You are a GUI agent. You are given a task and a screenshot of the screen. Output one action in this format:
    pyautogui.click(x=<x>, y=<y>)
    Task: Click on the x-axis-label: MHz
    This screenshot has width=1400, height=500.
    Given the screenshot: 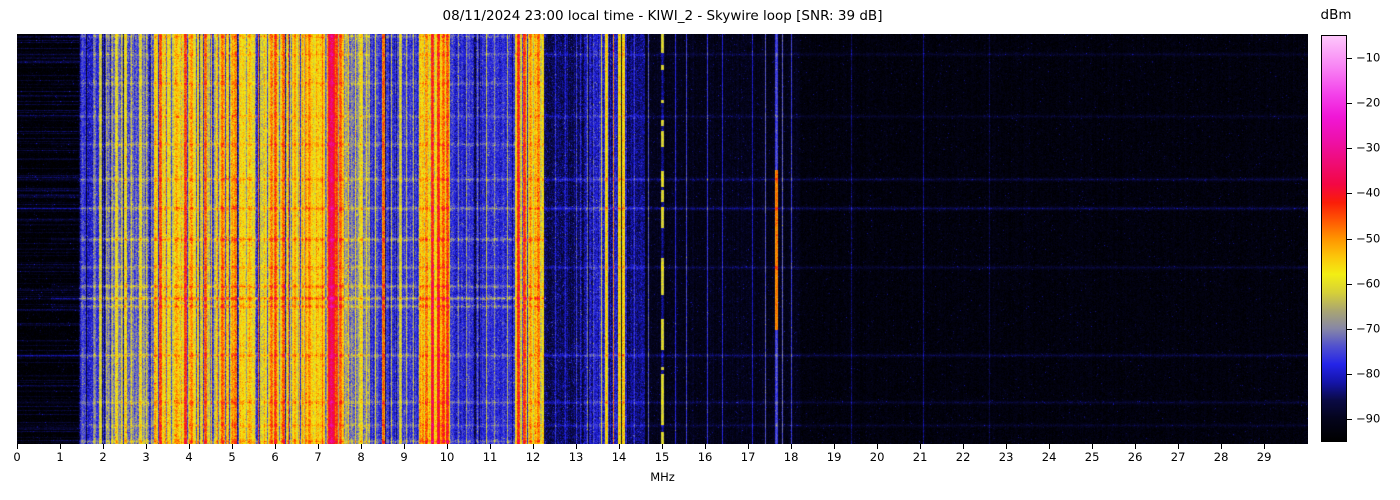 What is the action you would take?
    pyautogui.click(x=662, y=477)
    